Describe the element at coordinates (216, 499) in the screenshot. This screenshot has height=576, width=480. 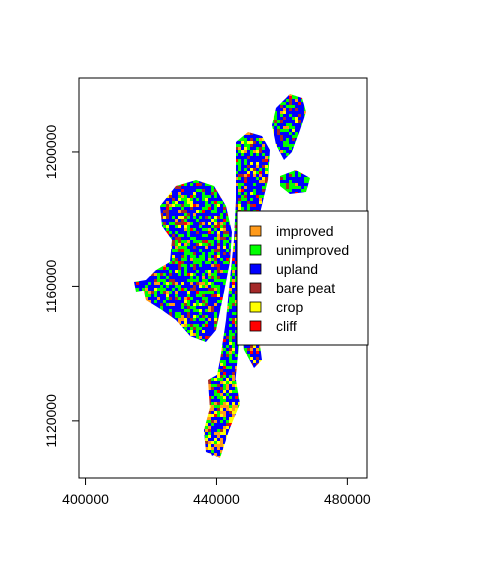
I see `x-tick-label: 440000` at that location.